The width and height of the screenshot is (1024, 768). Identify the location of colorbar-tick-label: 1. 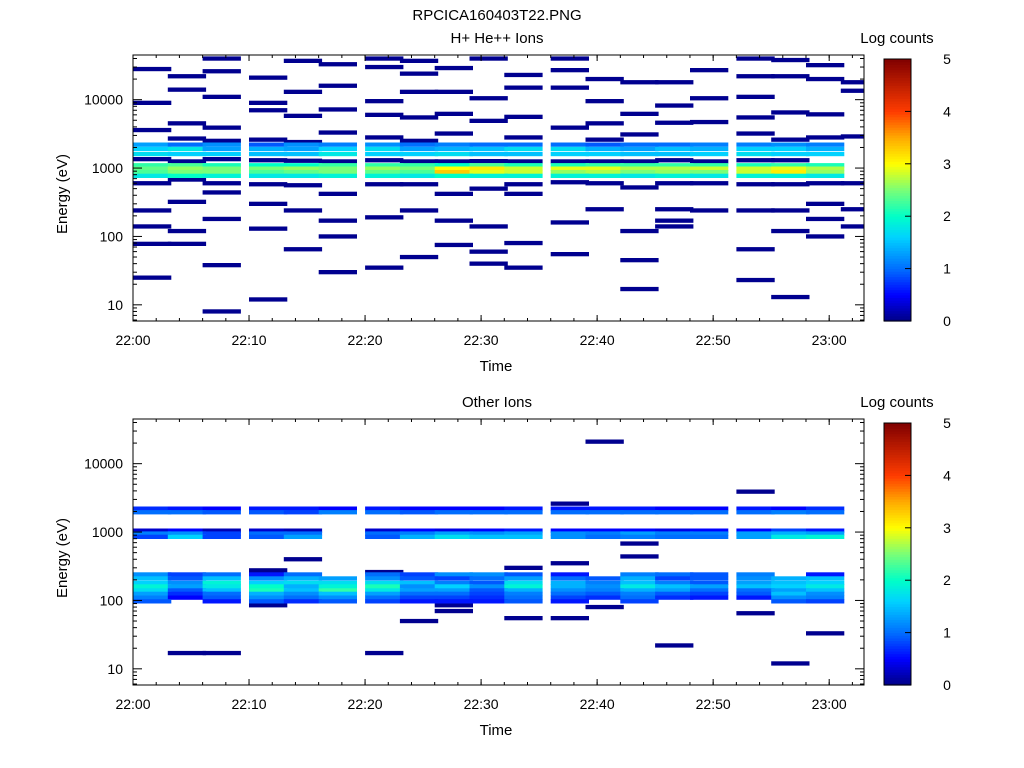
(947, 269).